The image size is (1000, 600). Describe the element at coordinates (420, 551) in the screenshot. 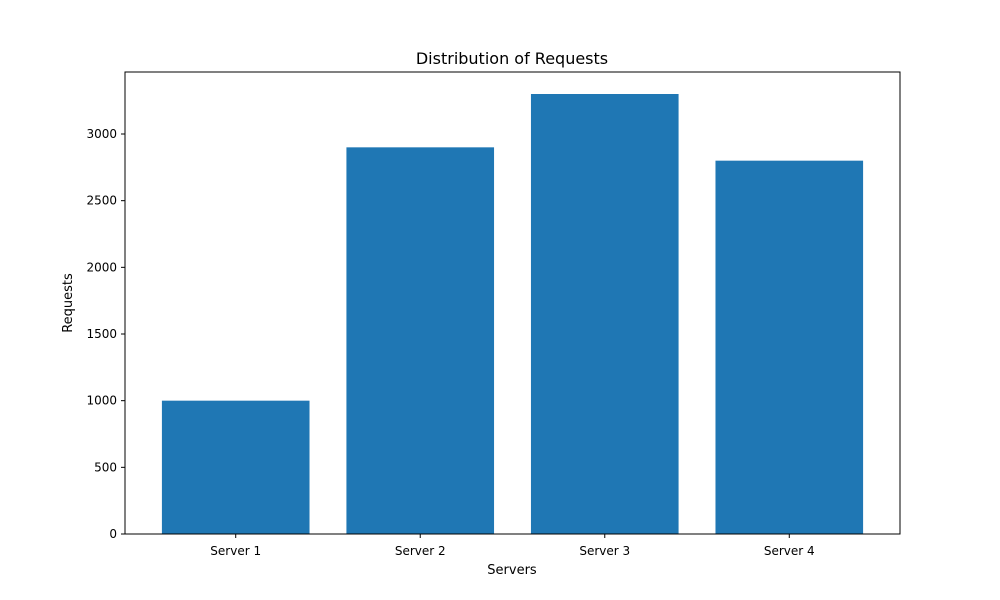

I see `x-tick-label: Server 2` at that location.